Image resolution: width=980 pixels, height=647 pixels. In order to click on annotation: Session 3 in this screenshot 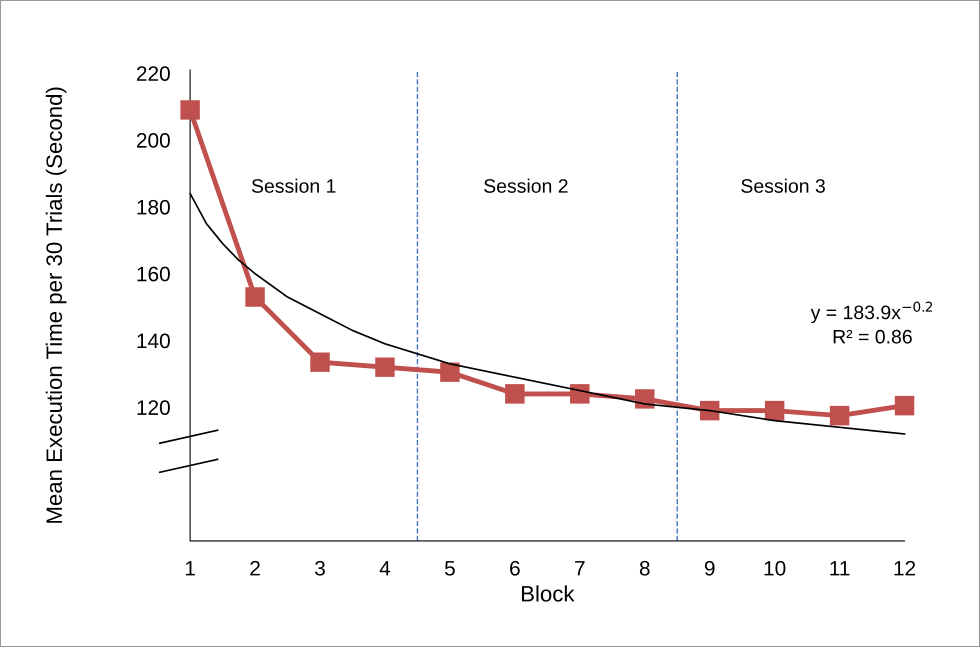, I will do `click(783, 185)`.